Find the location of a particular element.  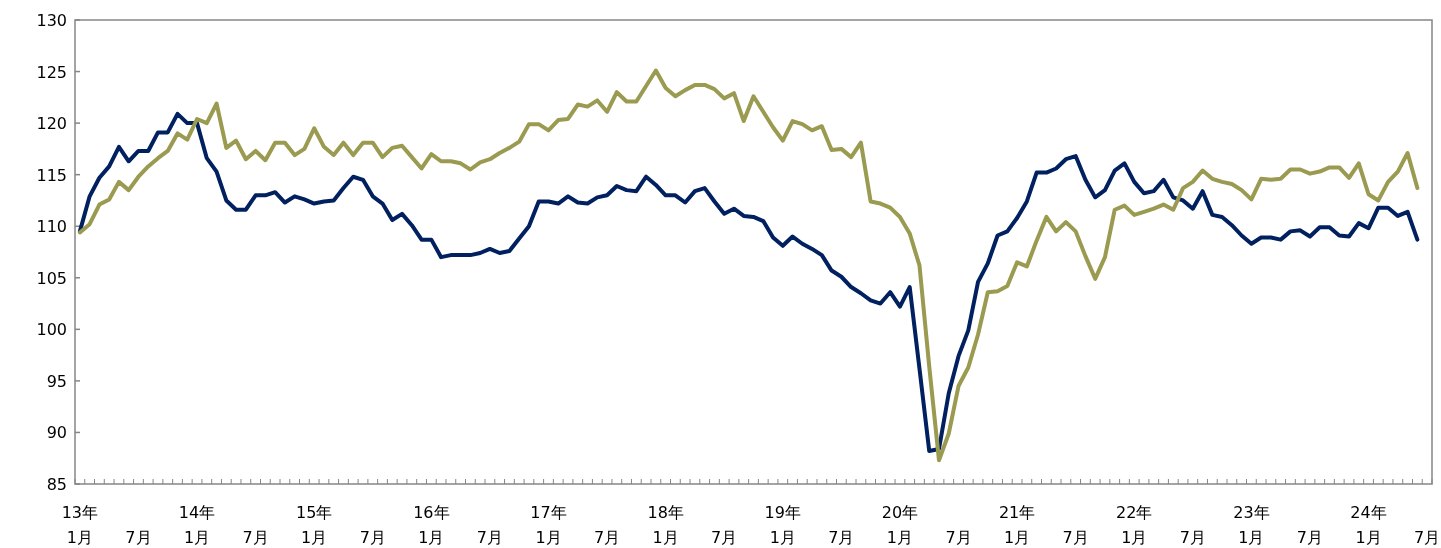

y-tick-label: 130 is located at coordinates (51, 20).